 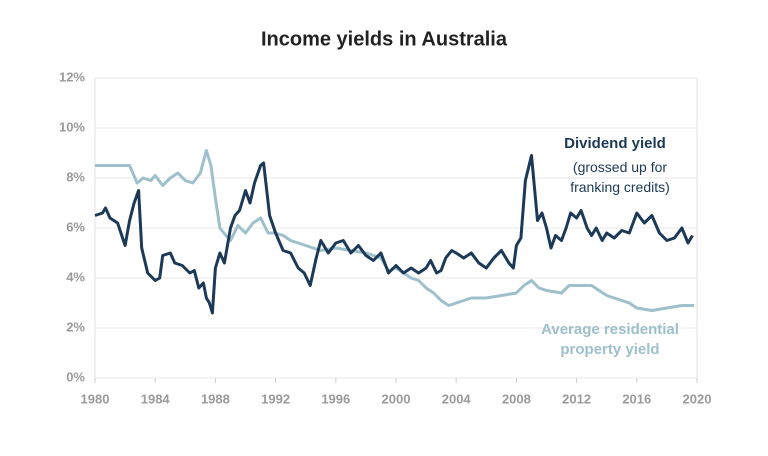 What do you see at coordinates (72, 126) in the screenshot?
I see `y-tick-label: 10%` at bounding box center [72, 126].